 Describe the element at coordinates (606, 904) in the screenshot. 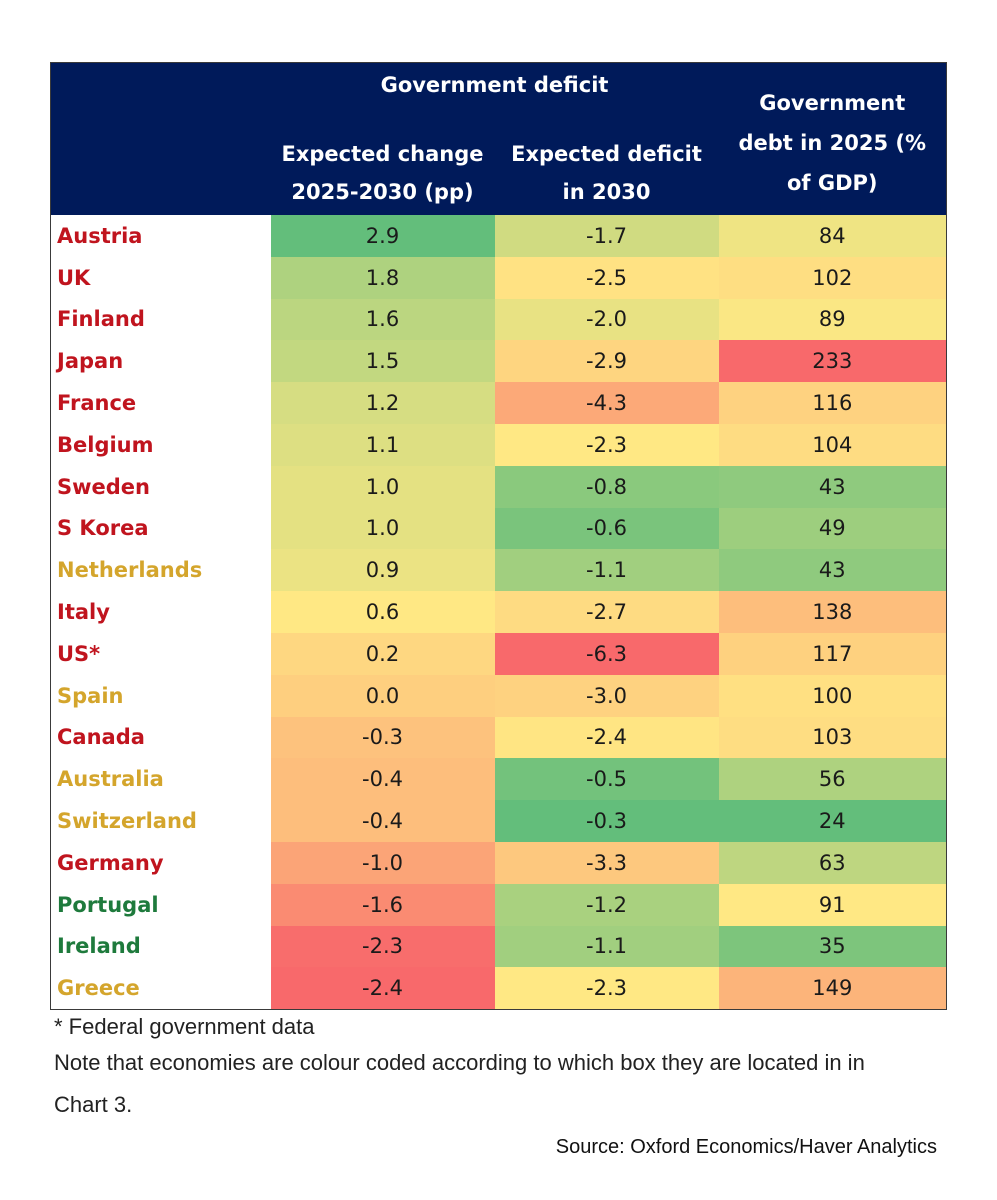

I see `cell-deficit: -1.2` at that location.